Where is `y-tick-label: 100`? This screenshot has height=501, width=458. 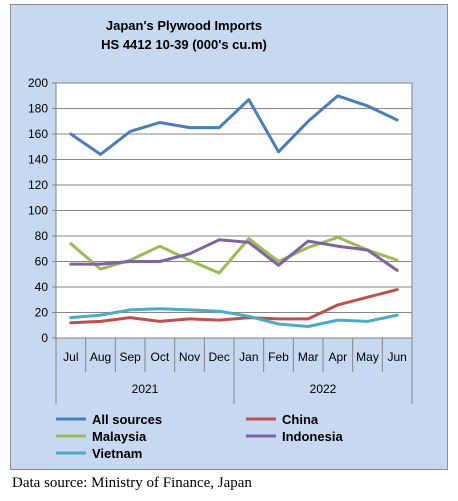
y-tick-label: 100 is located at coordinates (38, 211).